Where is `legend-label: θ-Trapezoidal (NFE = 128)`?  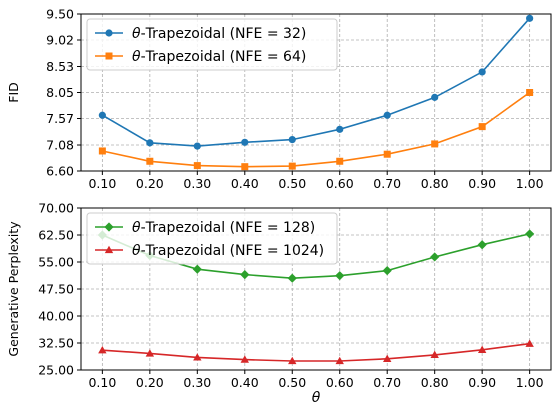 legend-label: θ-Trapezoidal (NFE = 128) is located at coordinates (223, 228).